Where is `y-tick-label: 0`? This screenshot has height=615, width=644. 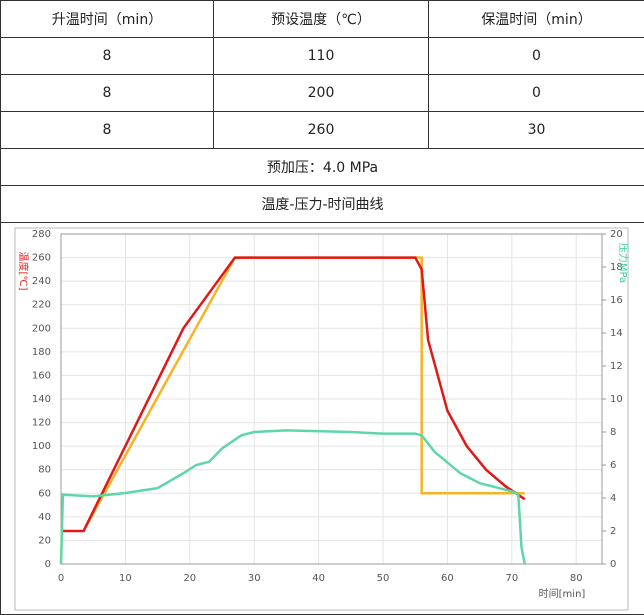 y-tick-label: 0 is located at coordinates (48, 564).